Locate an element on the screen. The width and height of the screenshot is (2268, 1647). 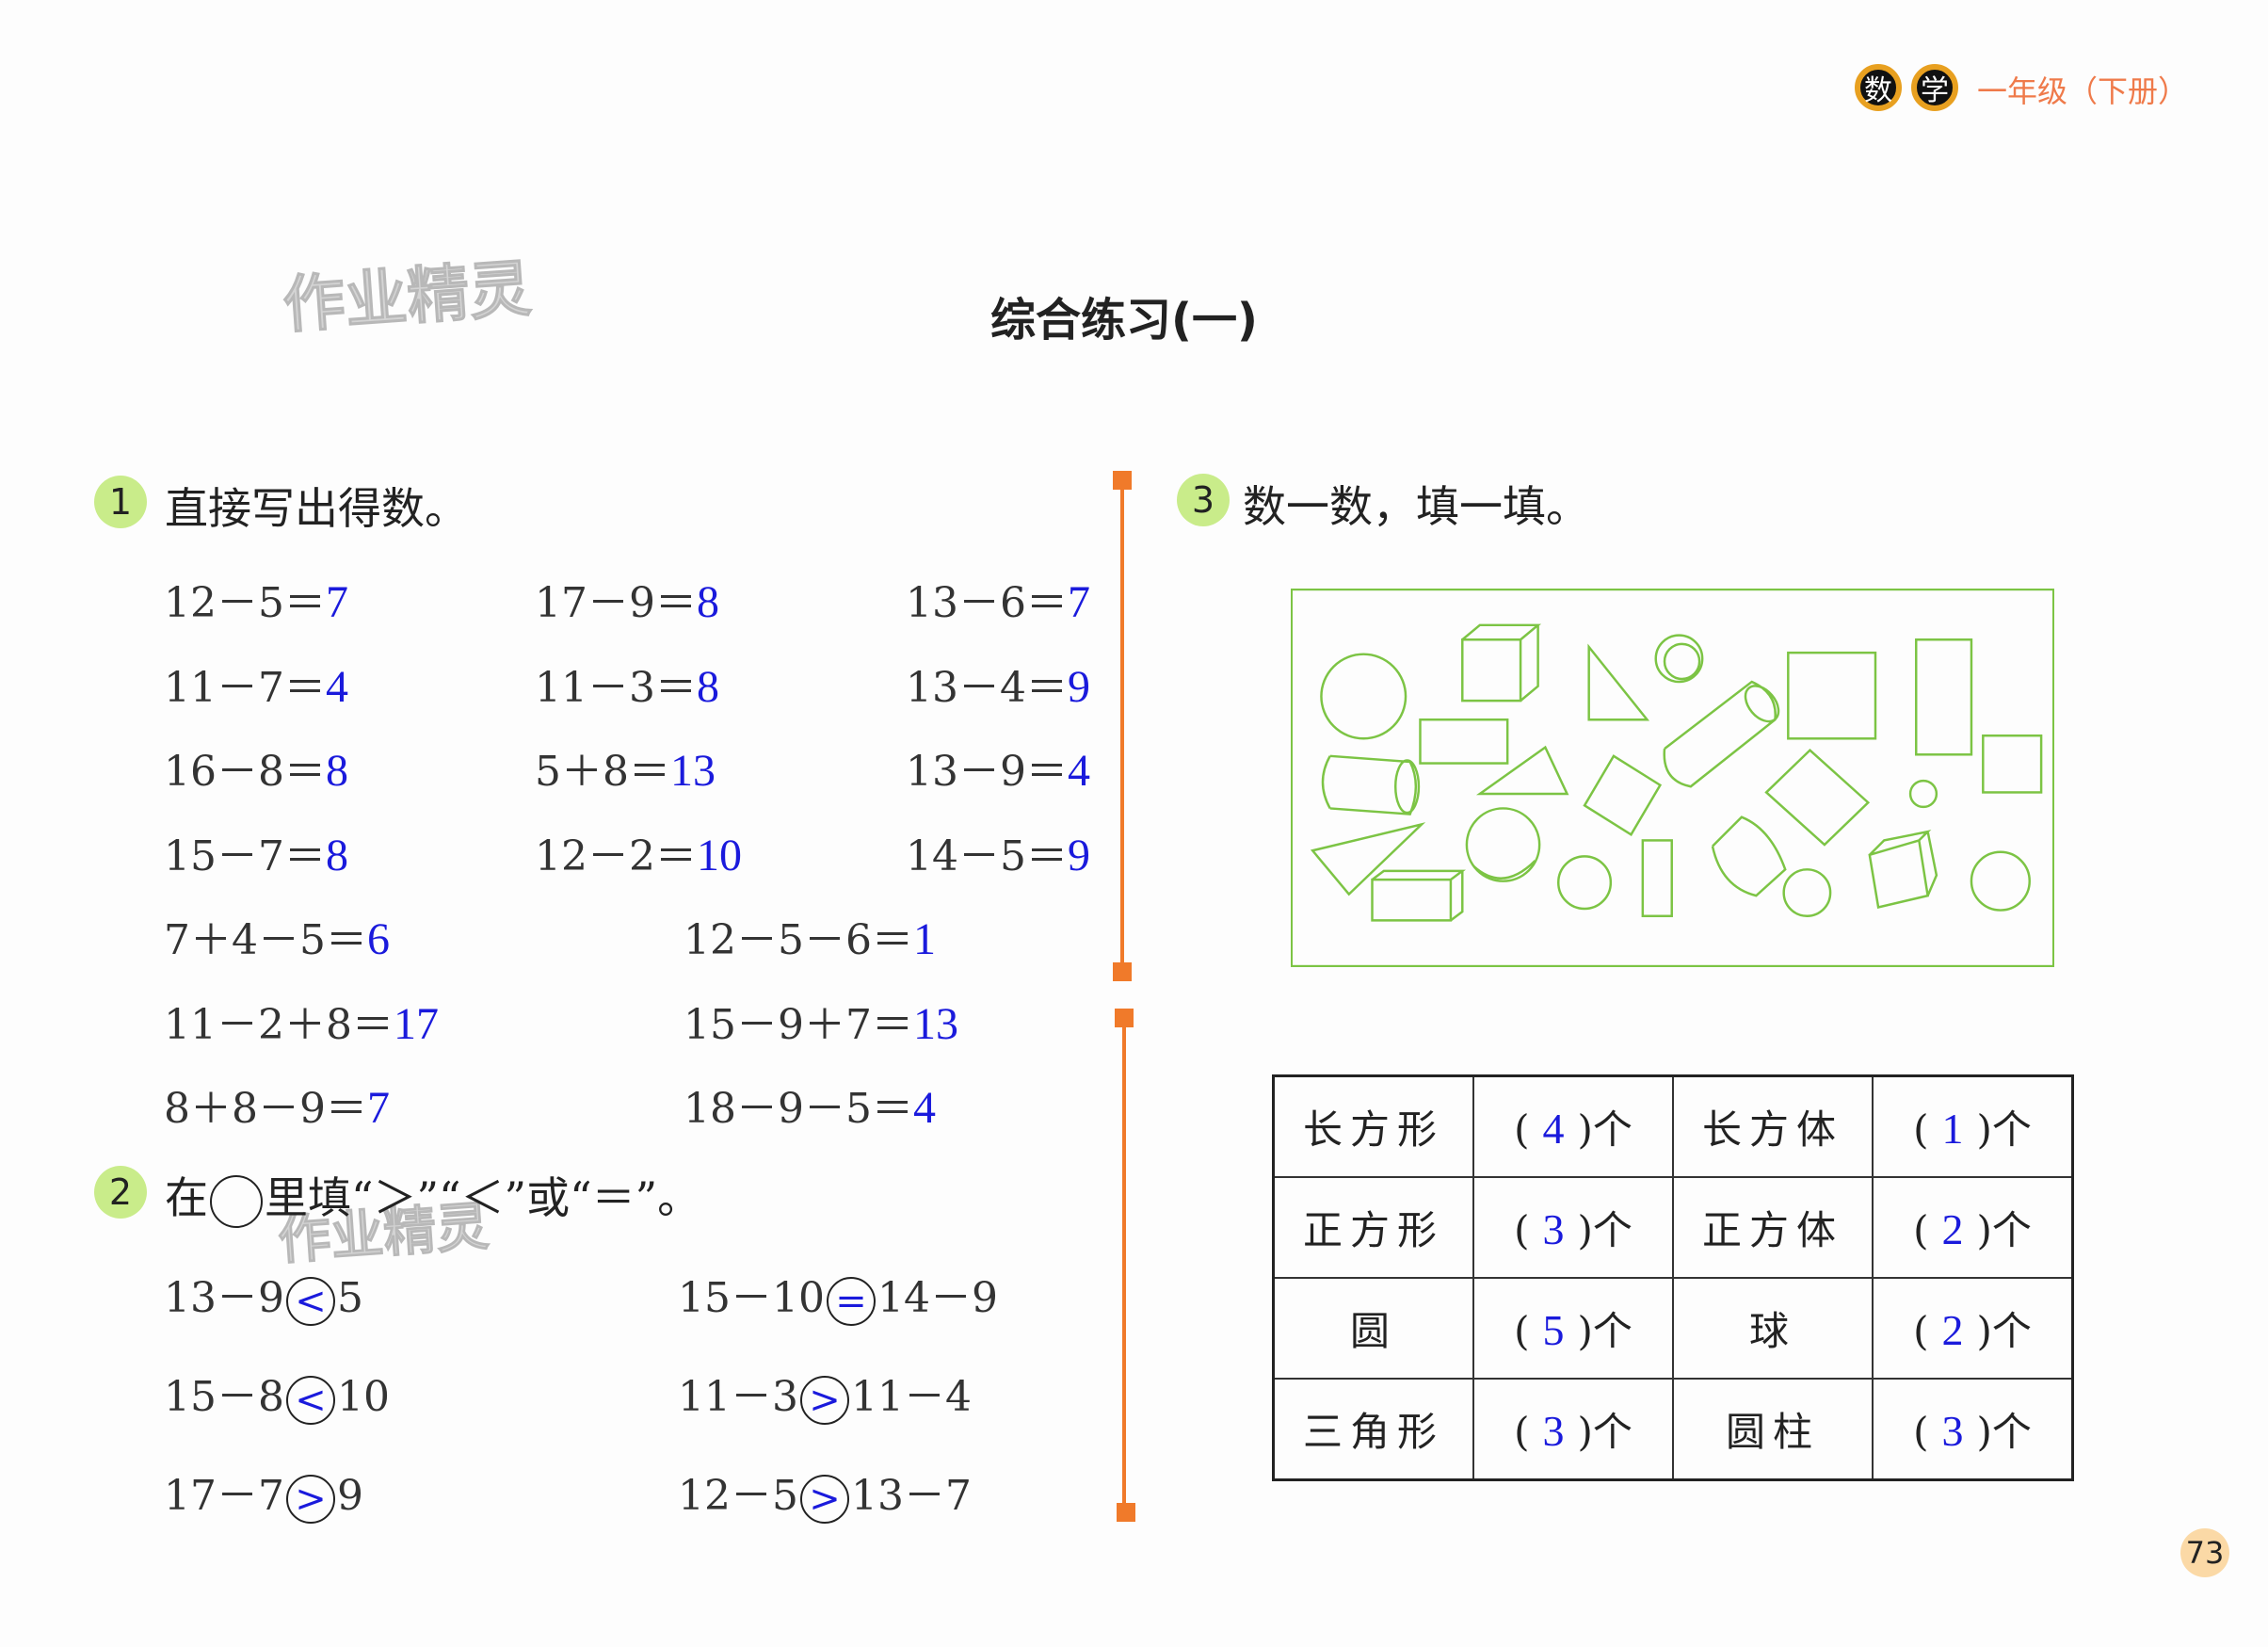
section-title-1: 直接写出得数。 is located at coordinates (316, 508).